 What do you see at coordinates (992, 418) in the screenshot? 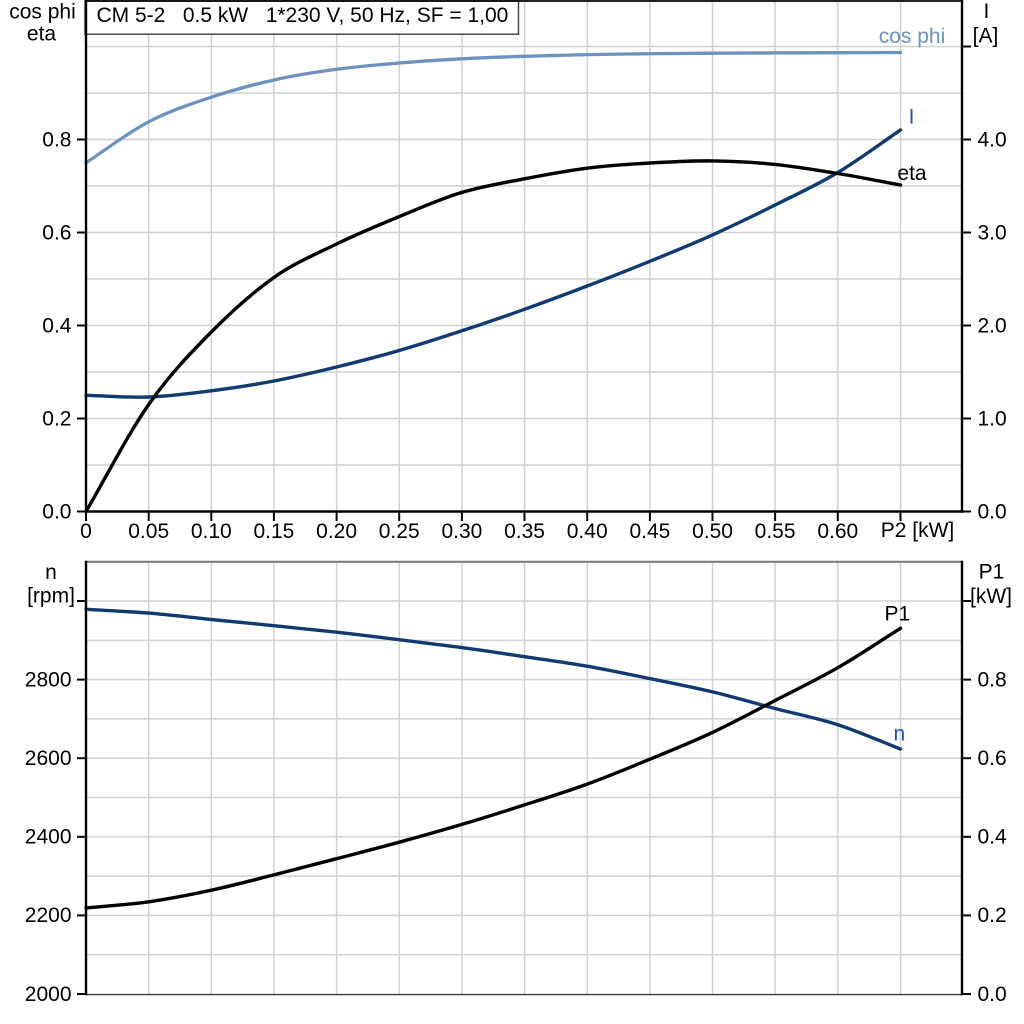
I see `svg-text: 1.0` at bounding box center [992, 418].